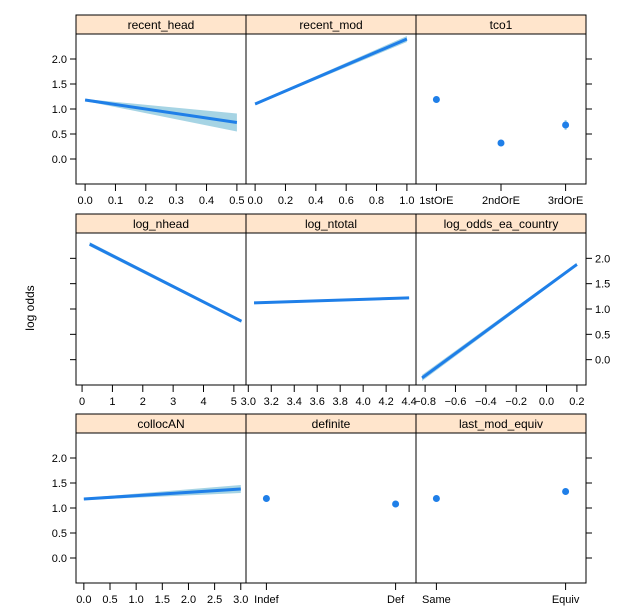 The width and height of the screenshot is (619, 610). Describe the element at coordinates (59, 459) in the screenshot. I see `y-tick-label-collocan-4: 2.0` at that location.